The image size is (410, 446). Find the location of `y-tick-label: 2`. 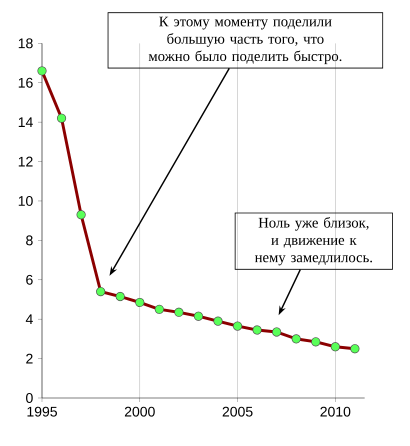

y-tick-label: 2 is located at coordinates (29, 359).